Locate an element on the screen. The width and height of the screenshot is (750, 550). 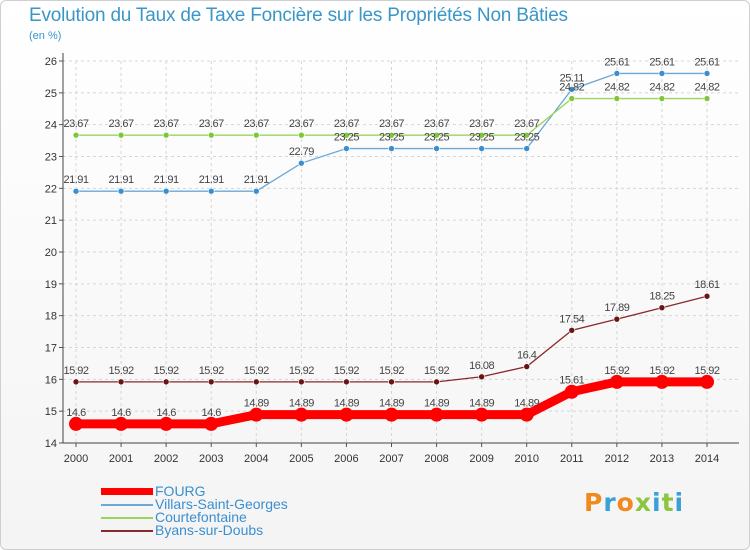
legend-label-courtefontaine: Courtefontaine is located at coordinates (201, 517).